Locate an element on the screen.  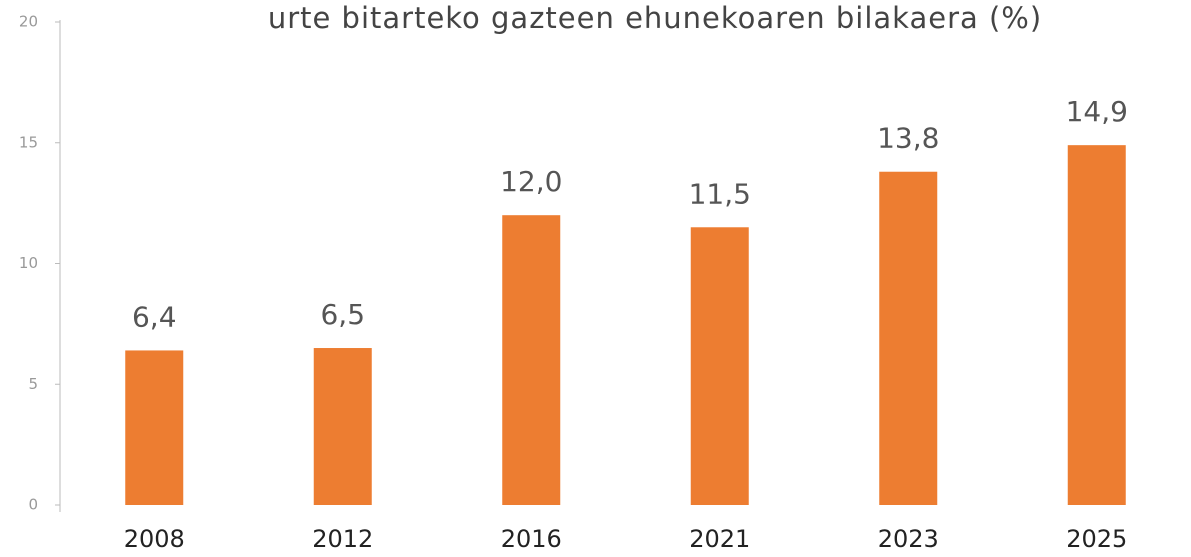
x-tick-label: 2012 is located at coordinates (342, 539).